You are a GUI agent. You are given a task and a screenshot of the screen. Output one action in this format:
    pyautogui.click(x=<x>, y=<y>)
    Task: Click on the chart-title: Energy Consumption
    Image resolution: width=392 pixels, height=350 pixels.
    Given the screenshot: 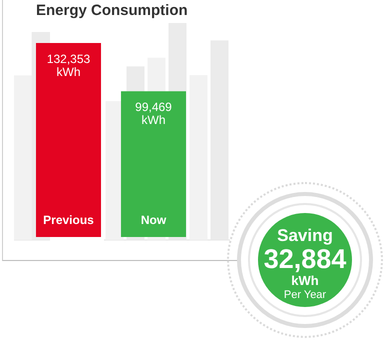 What is the action you would take?
    pyautogui.click(x=112, y=11)
    